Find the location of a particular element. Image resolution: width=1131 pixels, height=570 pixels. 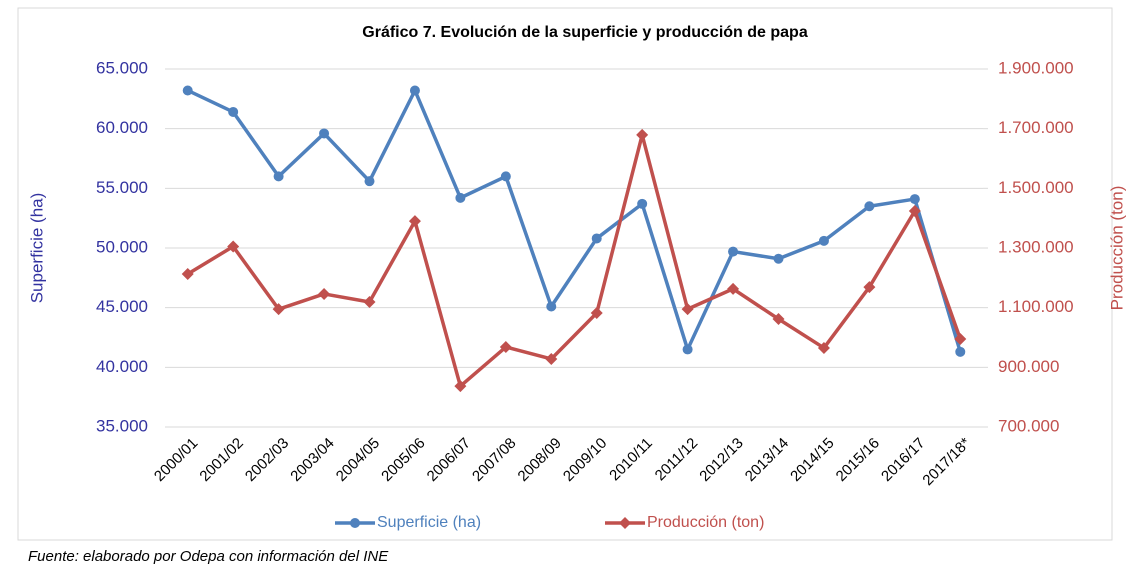

x-tick-label: 2007/08 is located at coordinates (494, 460).